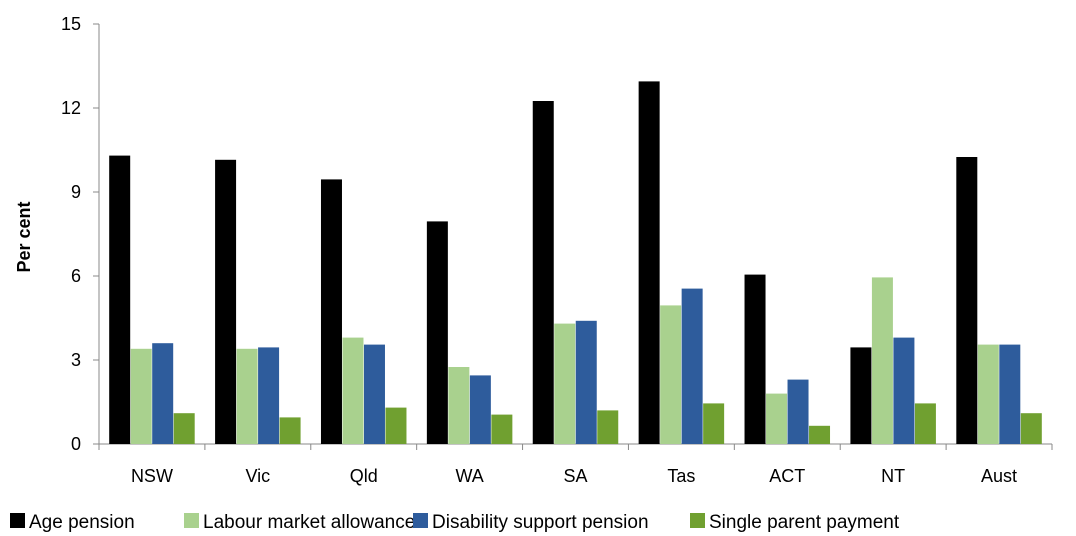  I want to click on y-tick-label: 3, so click(76, 360).